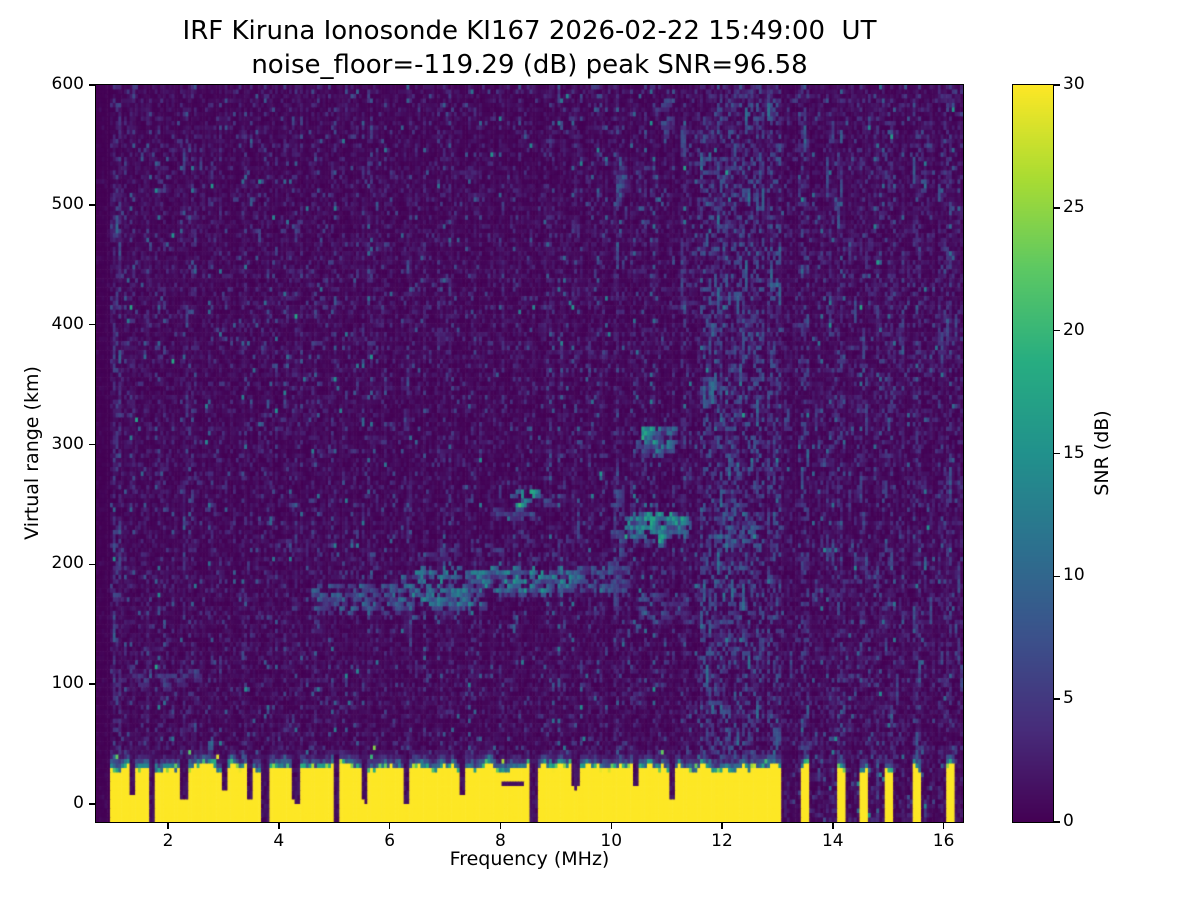 The image size is (1200, 900). Describe the element at coordinates (390, 841) in the screenshot. I see `x-tick-label: 6` at that location.